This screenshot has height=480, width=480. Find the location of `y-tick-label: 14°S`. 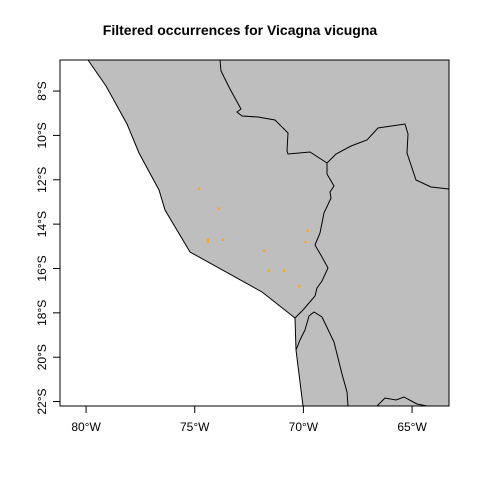

y-tick-label: 14°S is located at coordinates (42, 224).